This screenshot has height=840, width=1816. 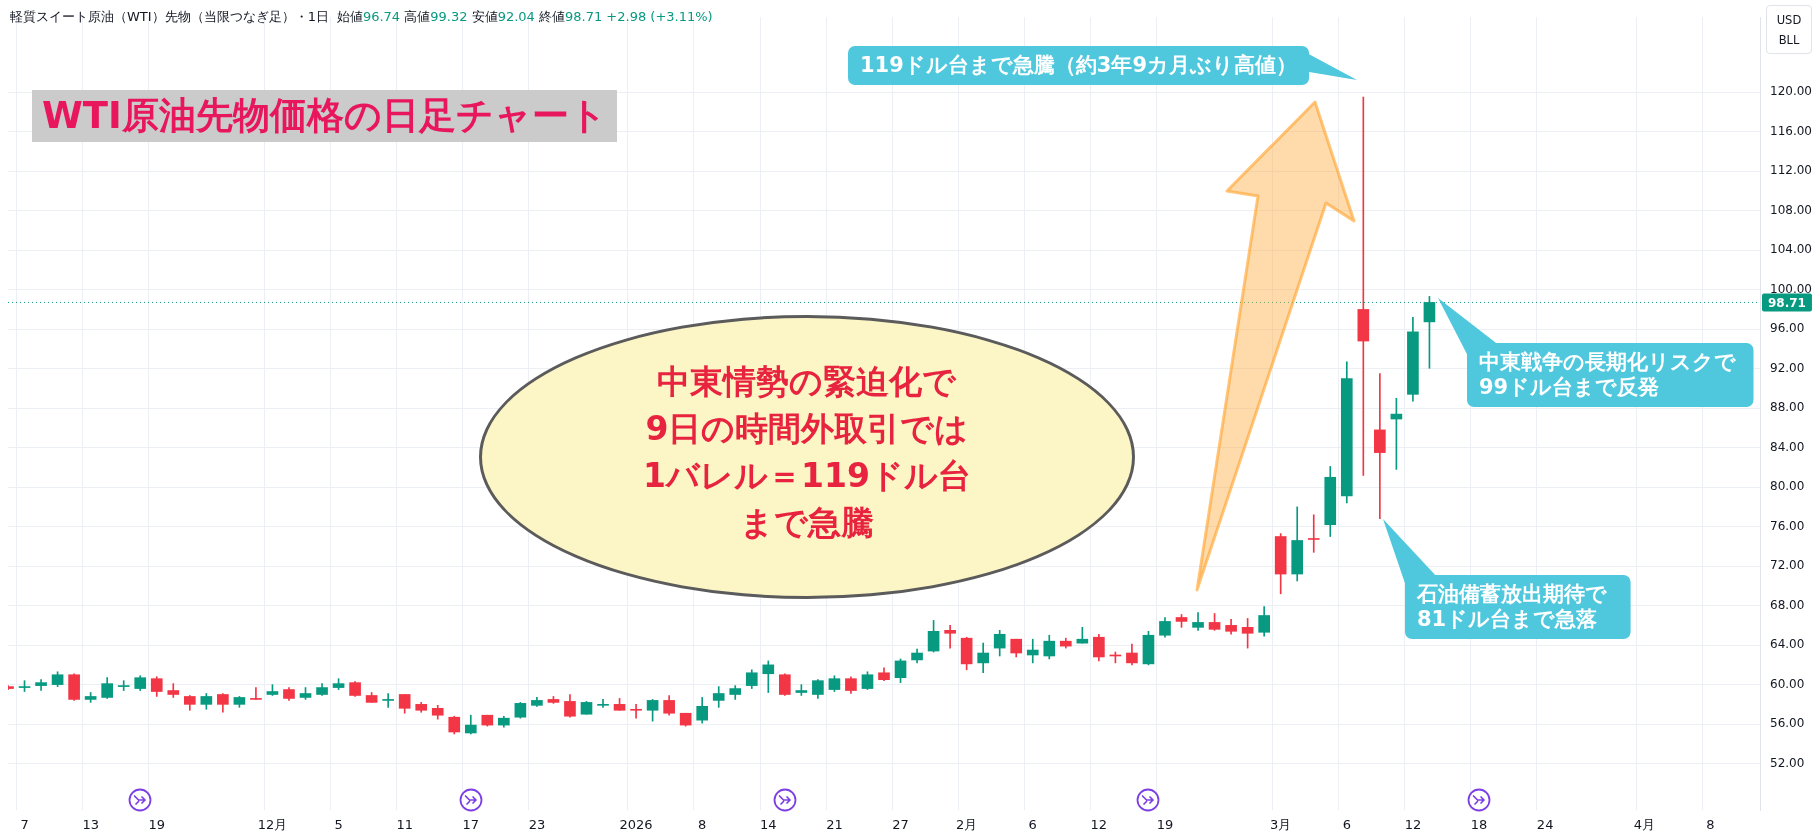 I want to click on x-tick-label: 2月, so click(x=967, y=825).